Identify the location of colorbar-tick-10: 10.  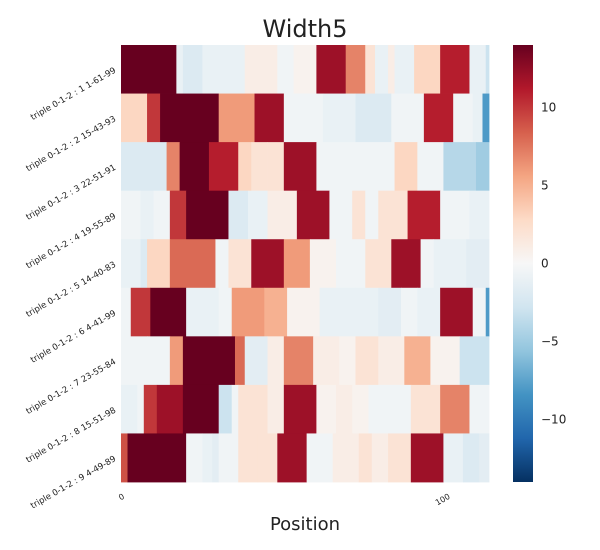
(548, 107).